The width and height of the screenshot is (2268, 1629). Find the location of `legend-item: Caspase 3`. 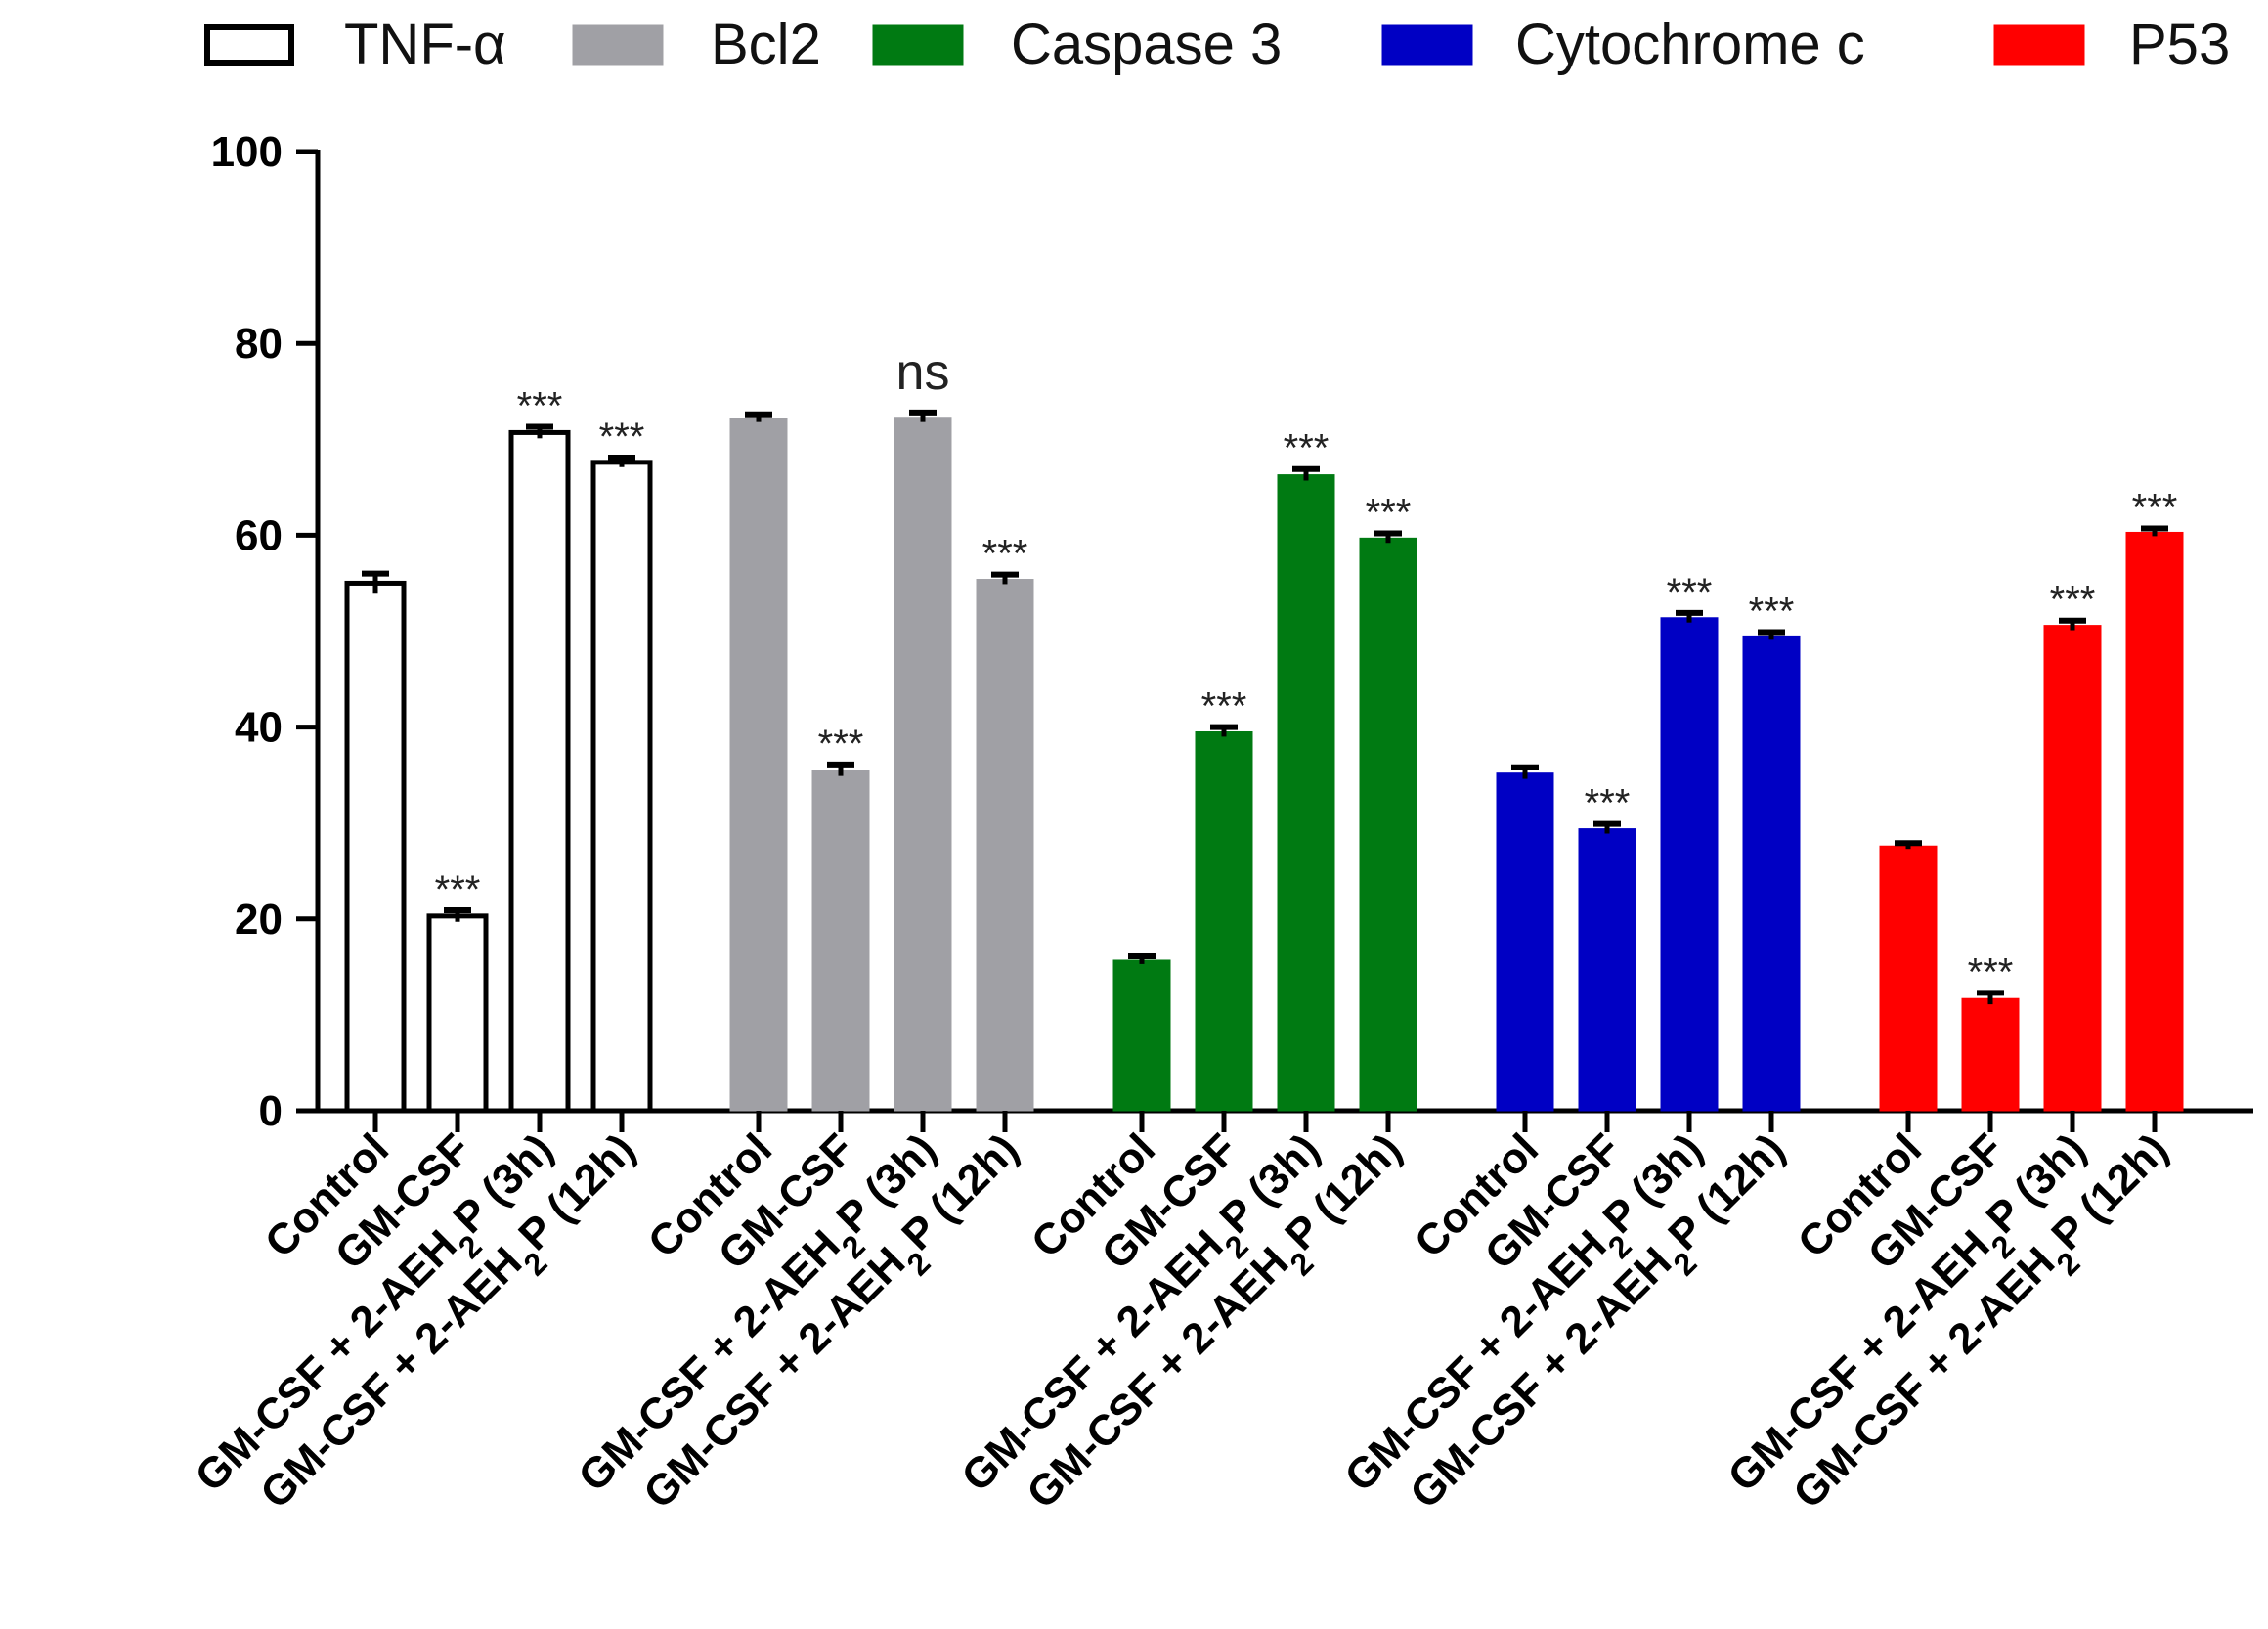

legend-item: Caspase 3 is located at coordinates (1077, 45).